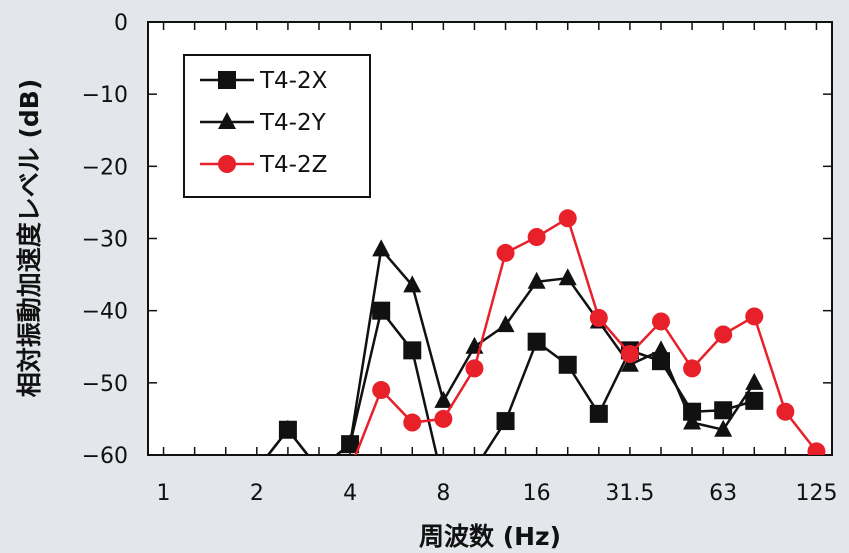 Image resolution: width=849 pixels, height=553 pixels. Describe the element at coordinates (105, 384) in the screenshot. I see `y-tick-label: −50` at that location.